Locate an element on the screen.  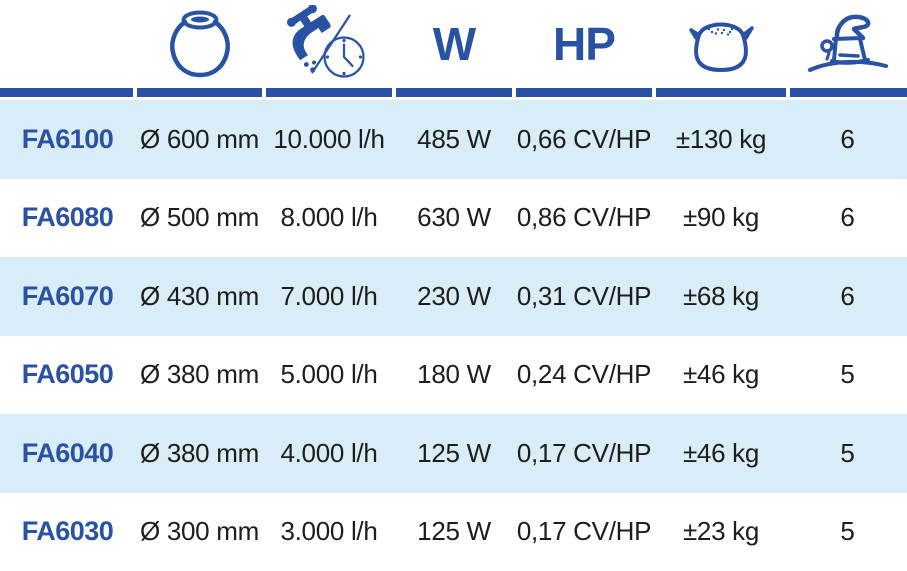
sand-bag-icon is located at coordinates (721, 47).